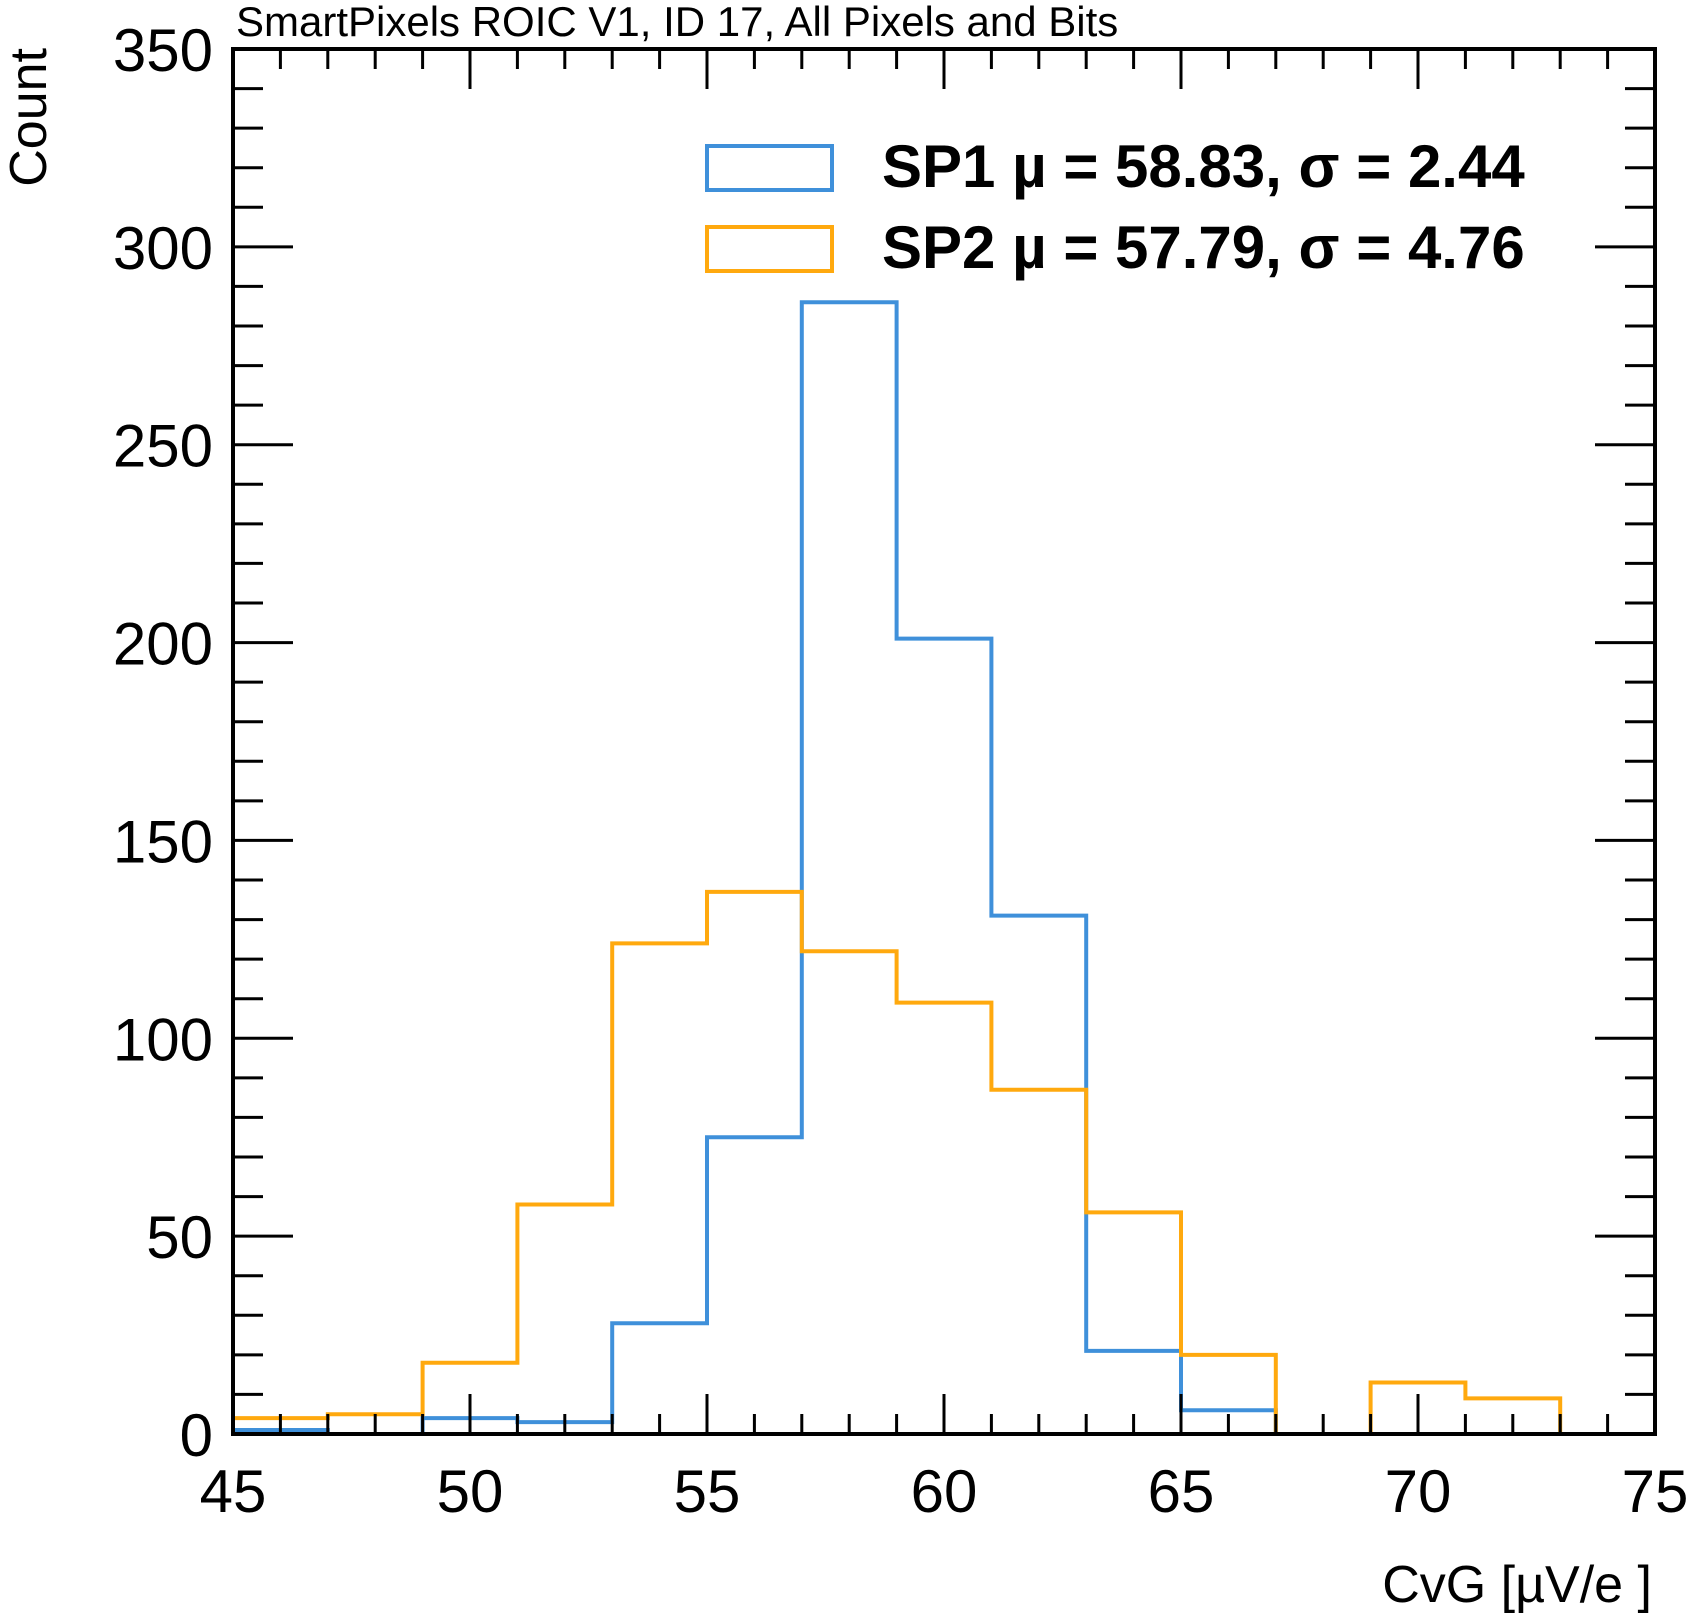 The height and width of the screenshot is (1616, 1692). What do you see at coordinates (1203, 247) in the screenshot?
I see `legend-label-series-2: SP2 µ = 57.79, σ = 4.76` at bounding box center [1203, 247].